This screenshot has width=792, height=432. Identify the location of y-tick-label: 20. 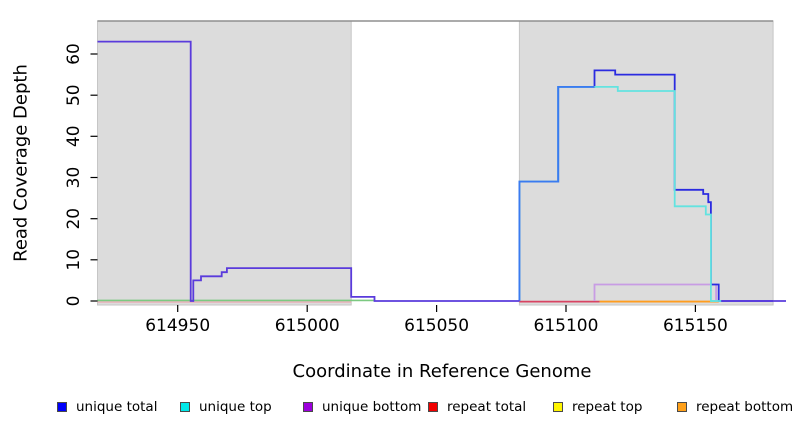
(74, 219).